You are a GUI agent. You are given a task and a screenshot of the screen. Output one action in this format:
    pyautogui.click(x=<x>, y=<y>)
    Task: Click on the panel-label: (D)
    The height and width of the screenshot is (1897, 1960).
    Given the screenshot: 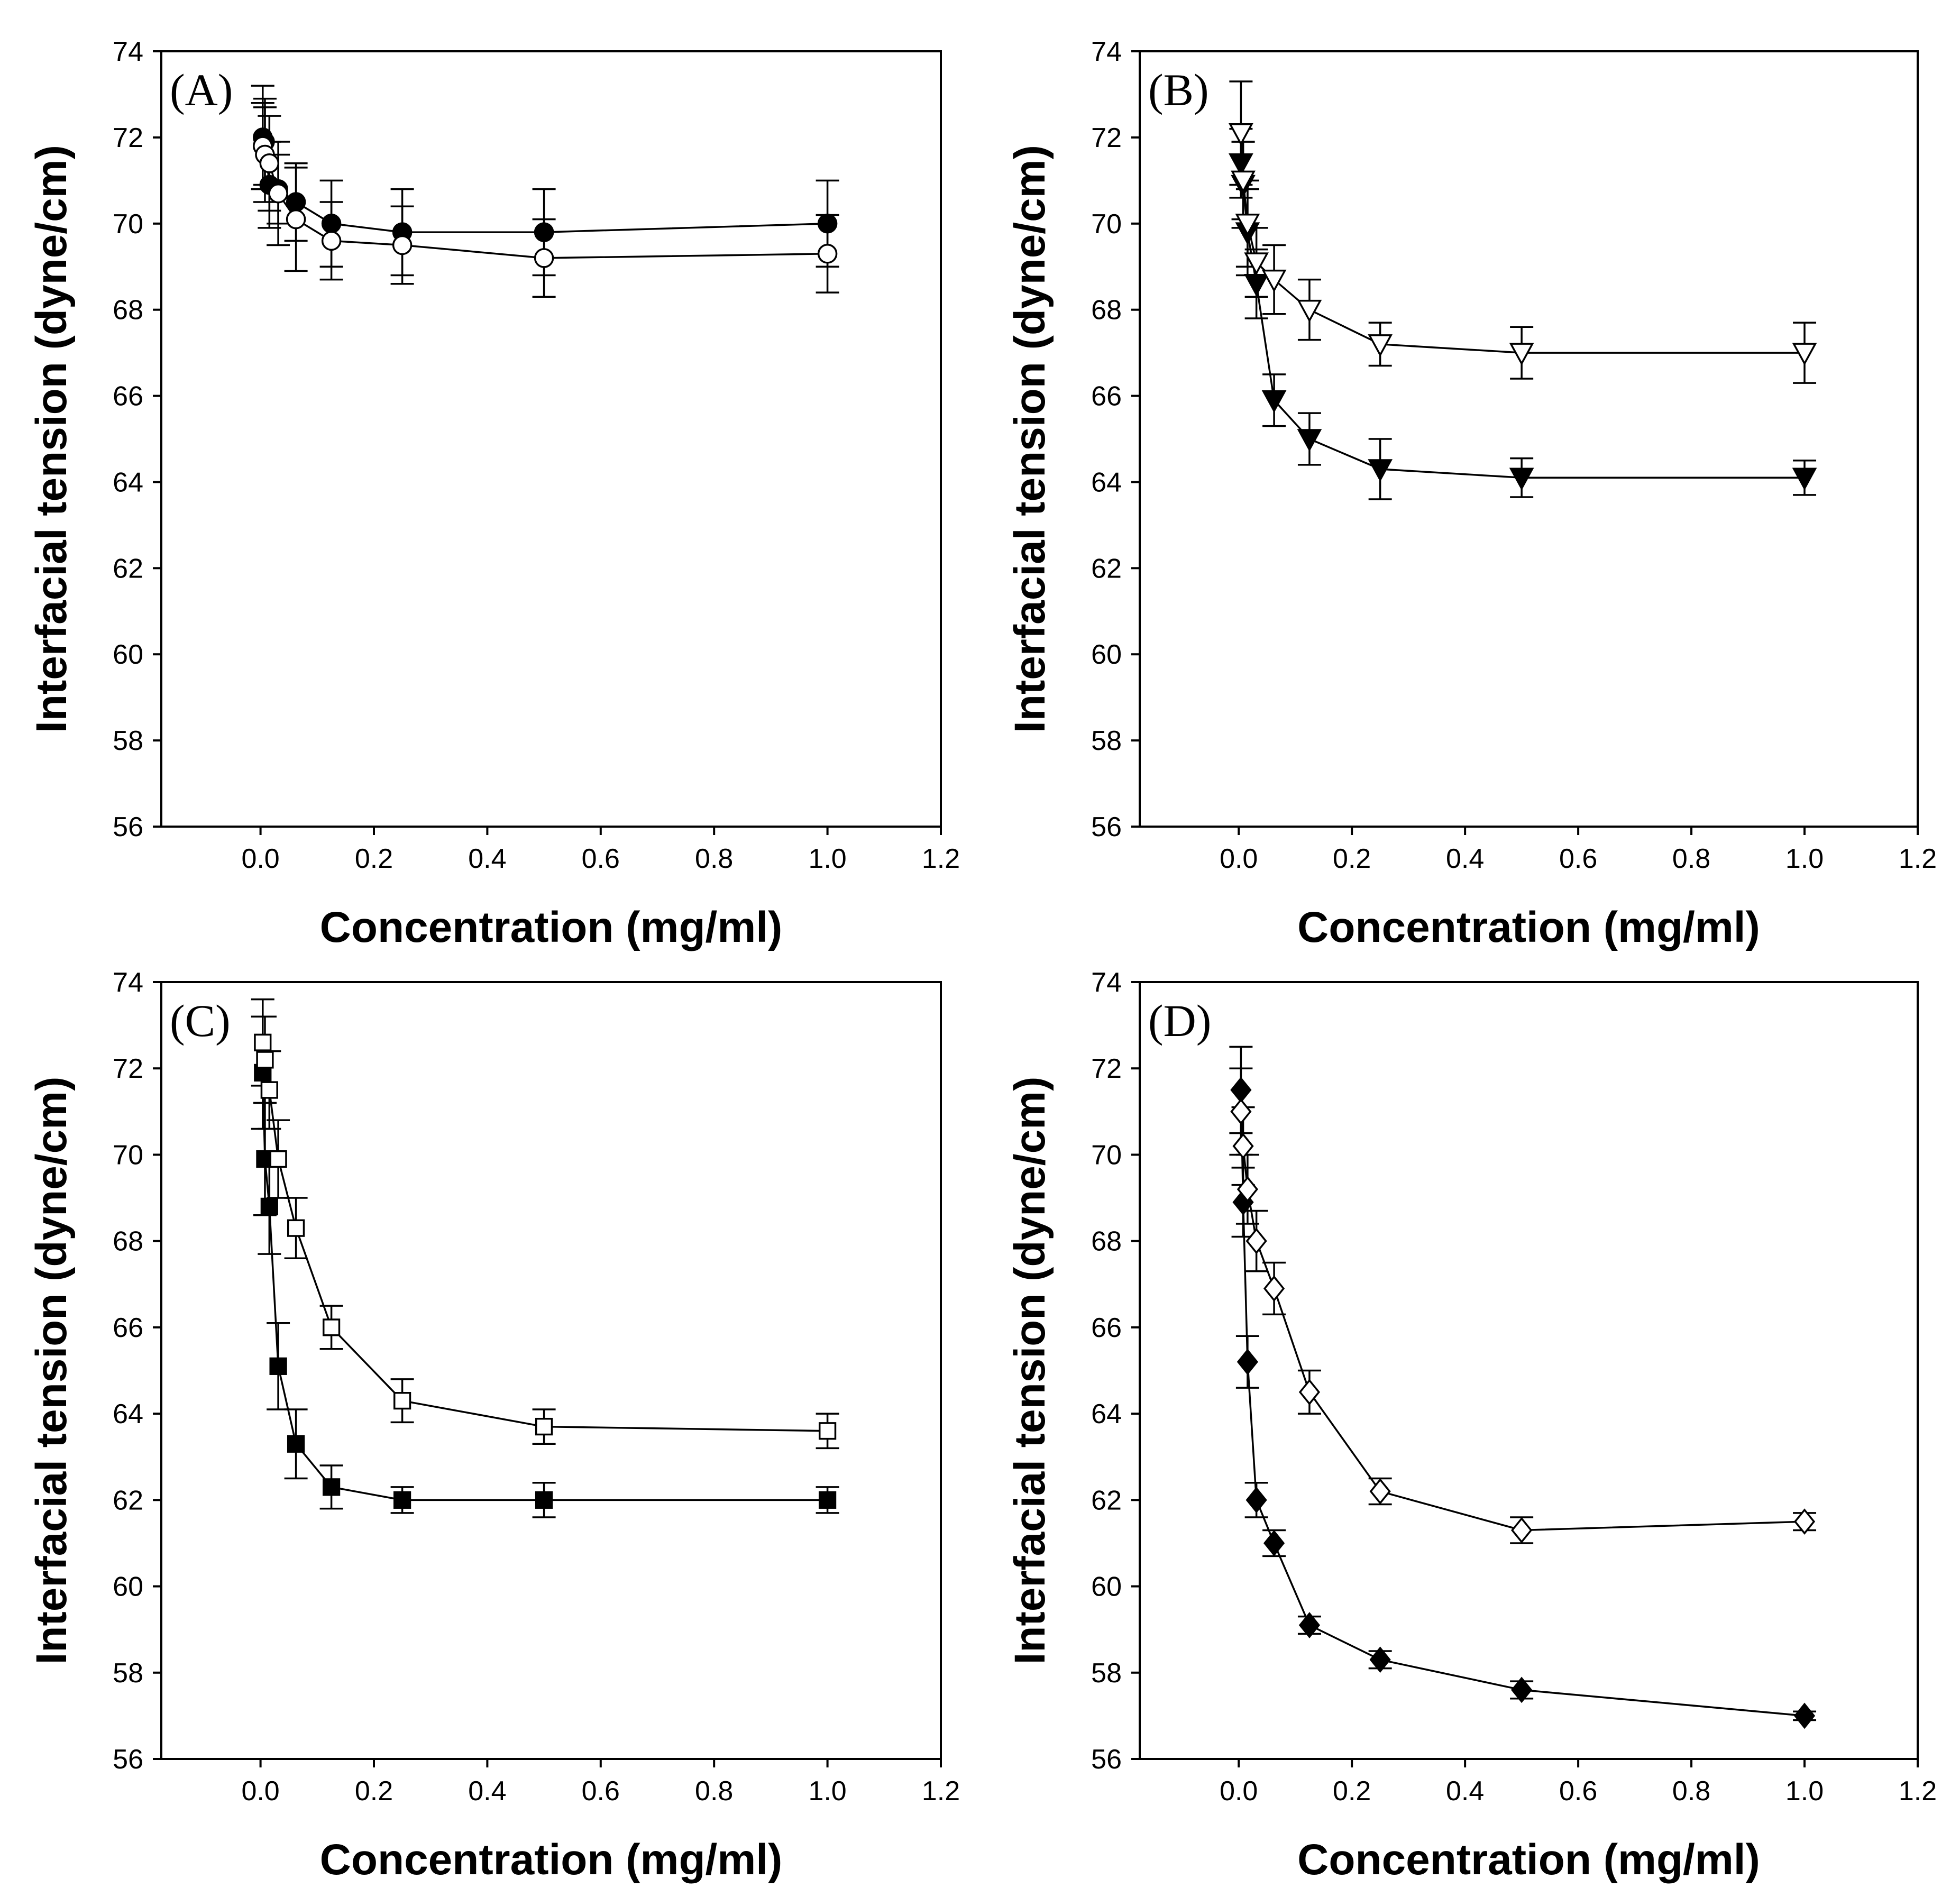 What is the action you would take?
    pyautogui.click(x=1179, y=1020)
    